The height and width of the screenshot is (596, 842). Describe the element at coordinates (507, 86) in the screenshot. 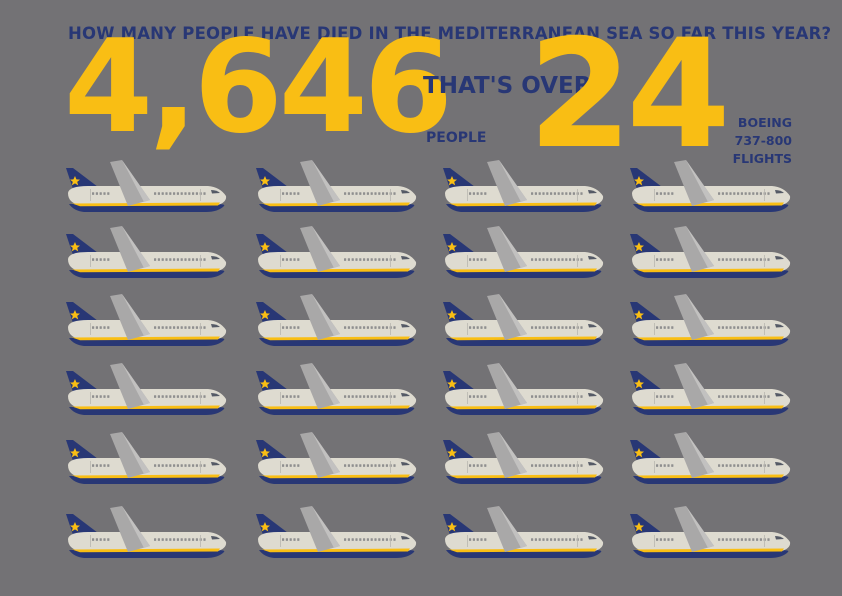

I see `comparison-label: THAT'S OVER` at that location.